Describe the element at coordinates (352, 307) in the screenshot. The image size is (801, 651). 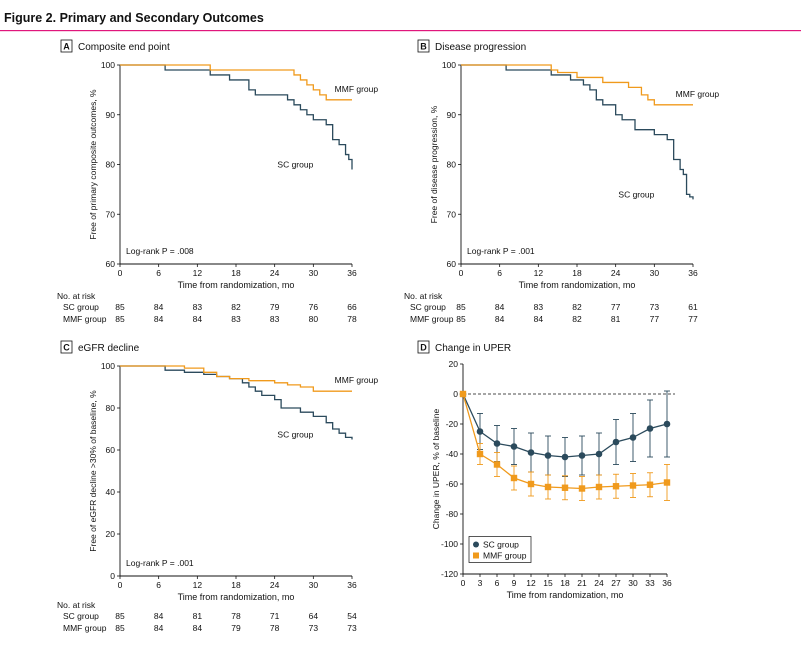
I see `risk-value: 66` at that location.